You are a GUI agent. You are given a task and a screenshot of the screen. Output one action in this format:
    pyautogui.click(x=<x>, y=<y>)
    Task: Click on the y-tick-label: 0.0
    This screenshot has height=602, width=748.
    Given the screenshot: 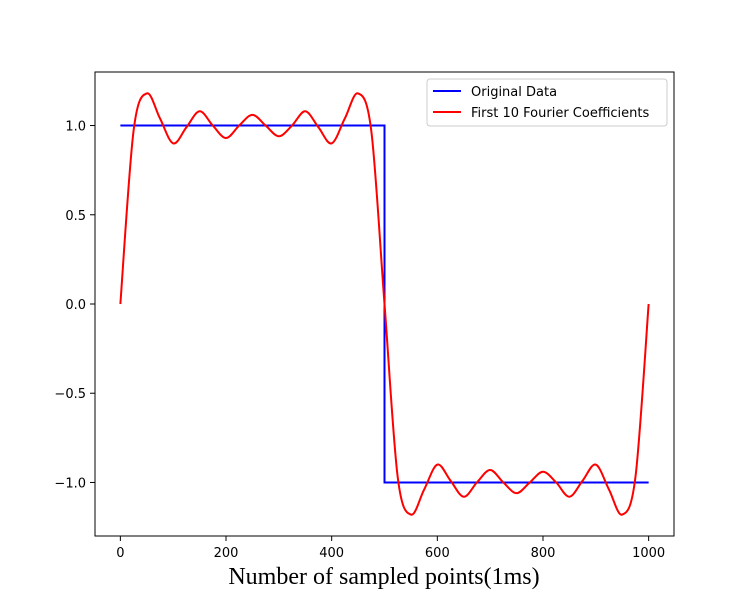 What is the action you would take?
    pyautogui.click(x=75, y=305)
    